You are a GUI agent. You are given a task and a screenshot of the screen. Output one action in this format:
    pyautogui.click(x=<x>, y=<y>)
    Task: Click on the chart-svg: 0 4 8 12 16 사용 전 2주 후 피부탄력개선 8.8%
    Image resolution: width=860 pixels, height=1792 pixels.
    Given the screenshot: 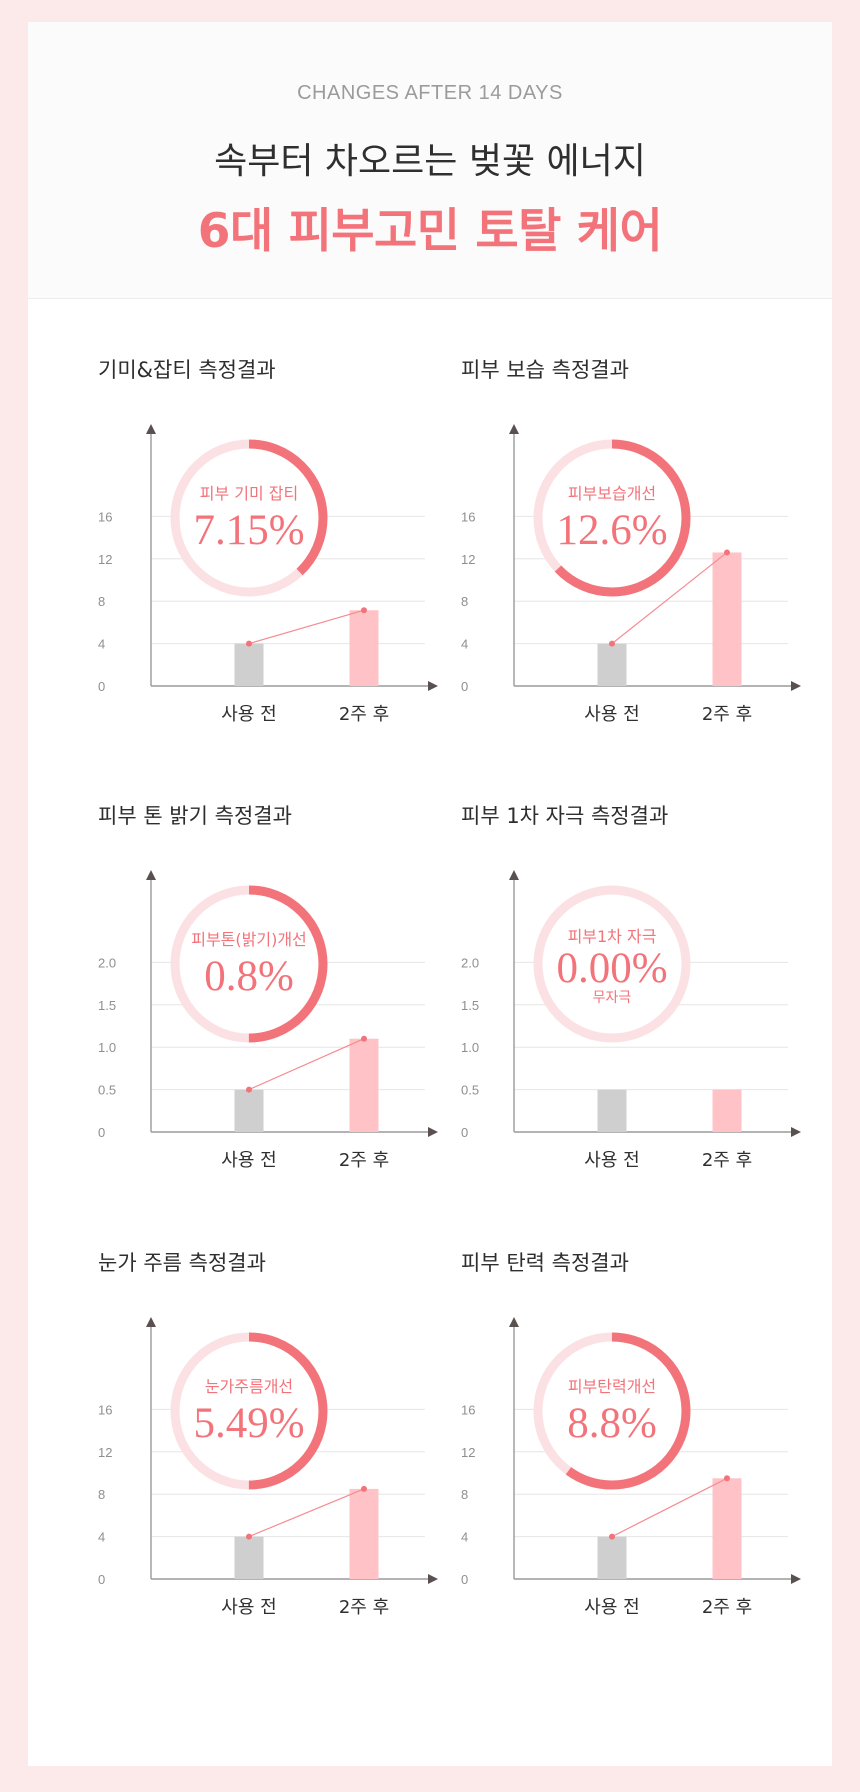 What is the action you would take?
    pyautogui.click(x=631, y=1467)
    